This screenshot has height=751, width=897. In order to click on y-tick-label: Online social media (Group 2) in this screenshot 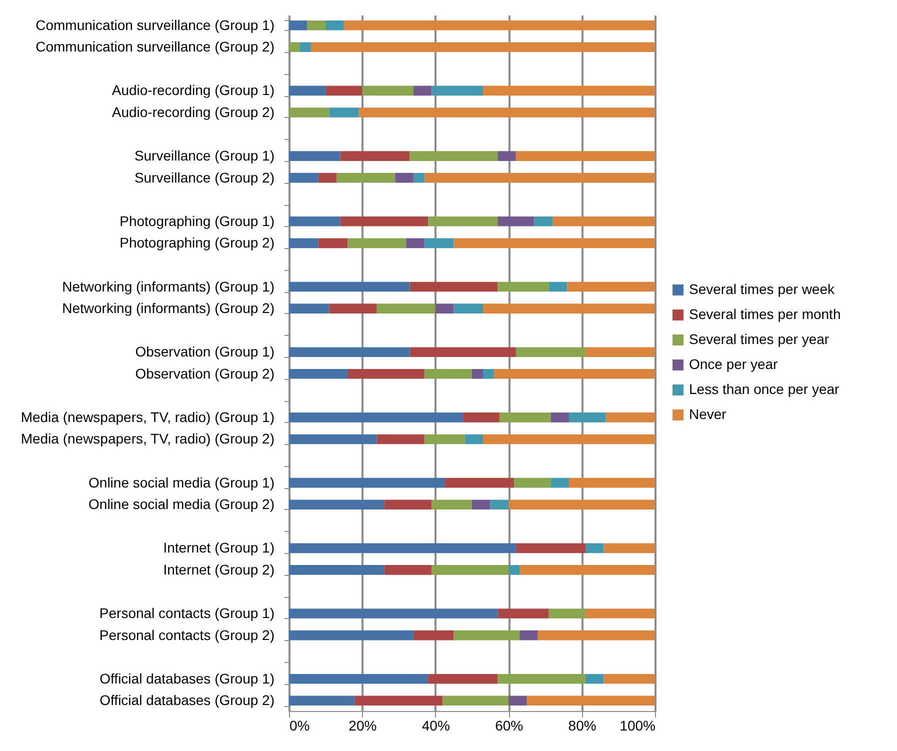, I will do `click(181, 504)`.